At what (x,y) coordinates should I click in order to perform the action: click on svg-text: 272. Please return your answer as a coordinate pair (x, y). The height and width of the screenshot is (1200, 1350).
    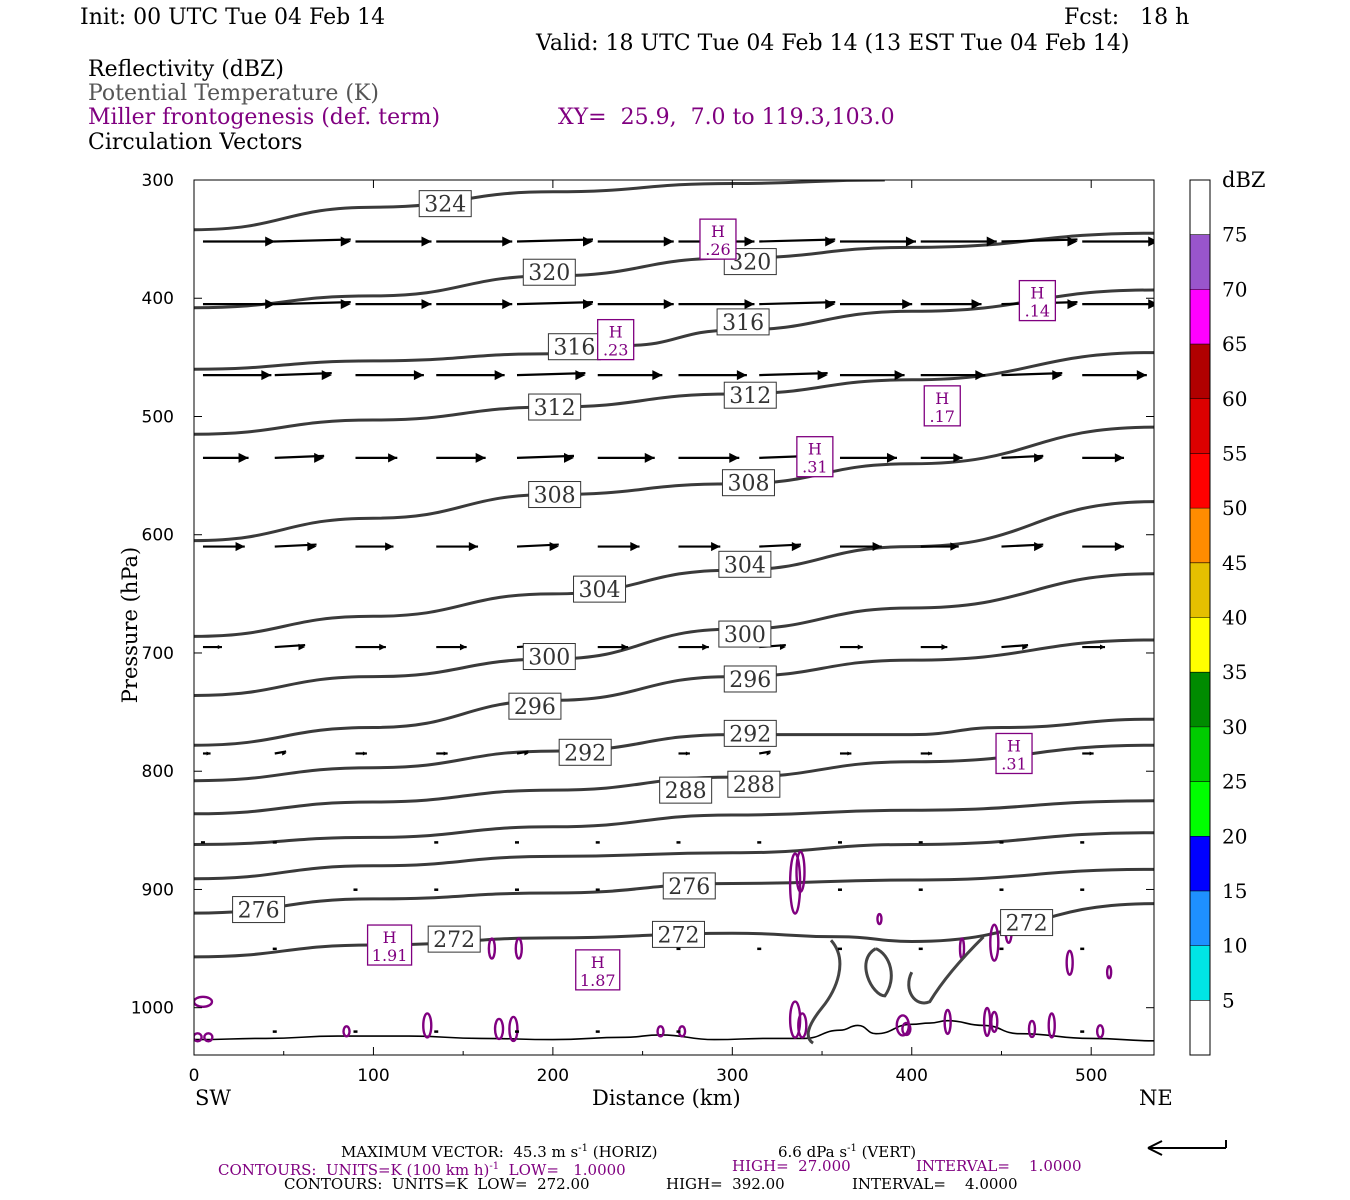
    Looking at the image, I should click on (1027, 924).